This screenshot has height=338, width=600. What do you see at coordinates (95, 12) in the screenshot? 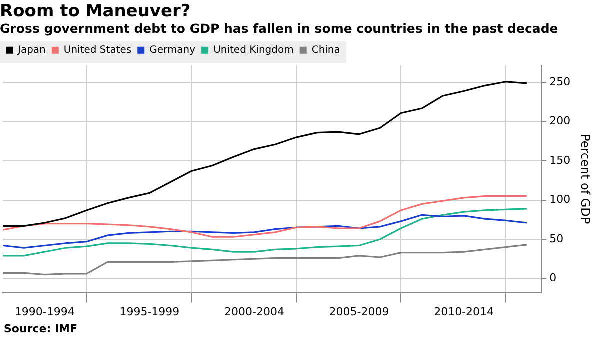
I see `chart-title: Room to Maneuver?` at bounding box center [95, 12].